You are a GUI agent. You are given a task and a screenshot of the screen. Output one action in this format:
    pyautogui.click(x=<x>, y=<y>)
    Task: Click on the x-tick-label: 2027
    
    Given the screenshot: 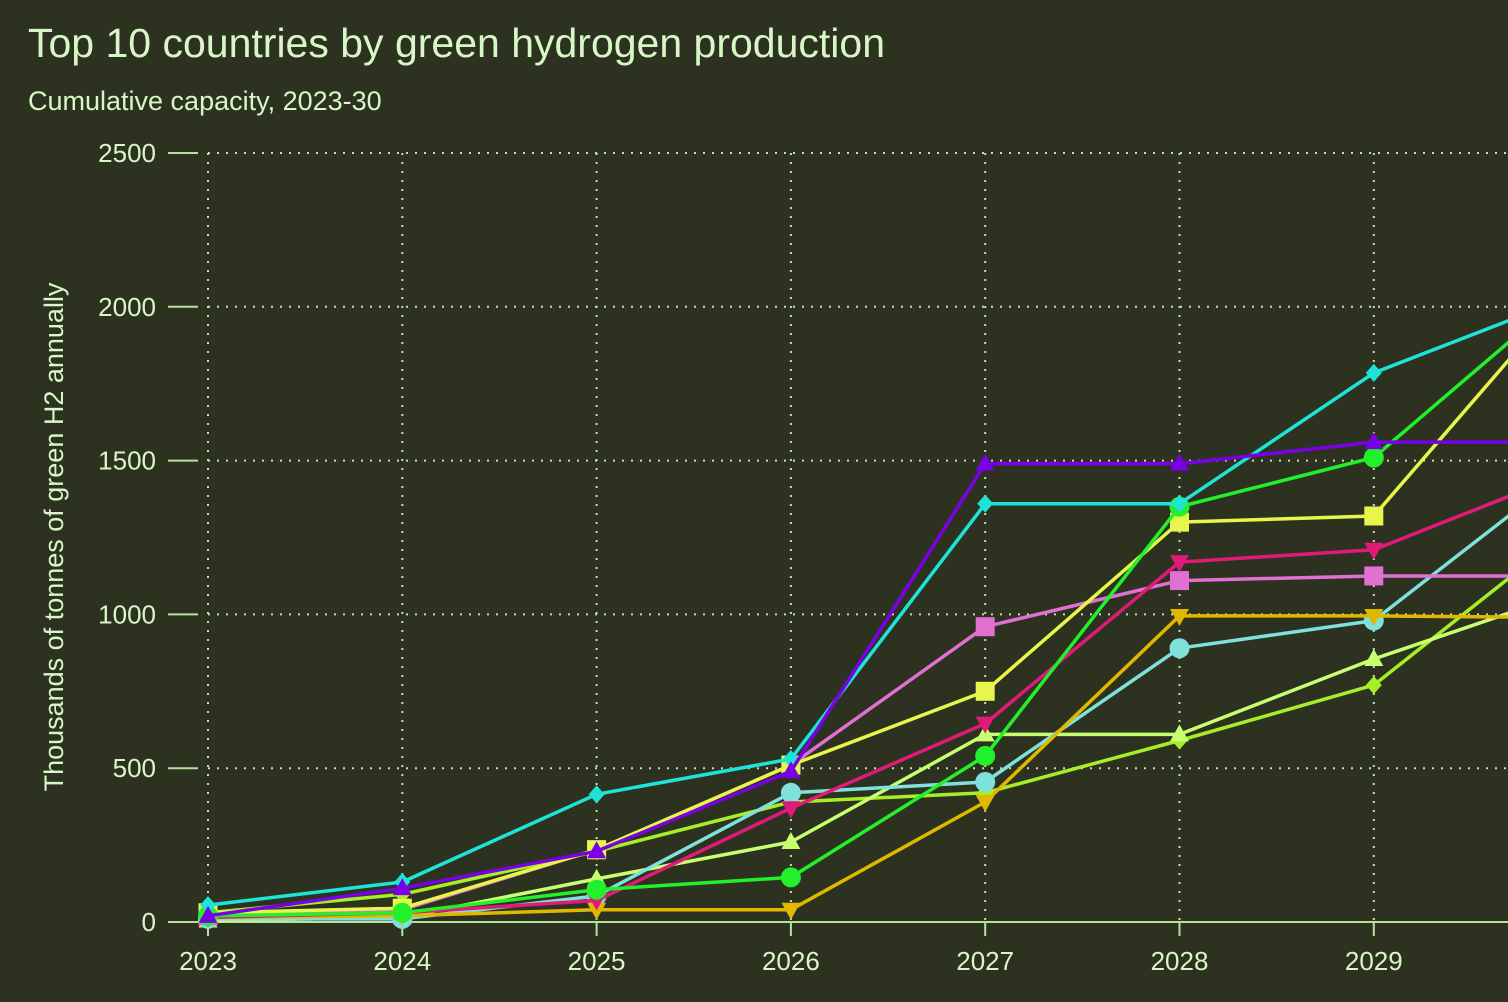 What is the action you would take?
    pyautogui.click(x=985, y=961)
    